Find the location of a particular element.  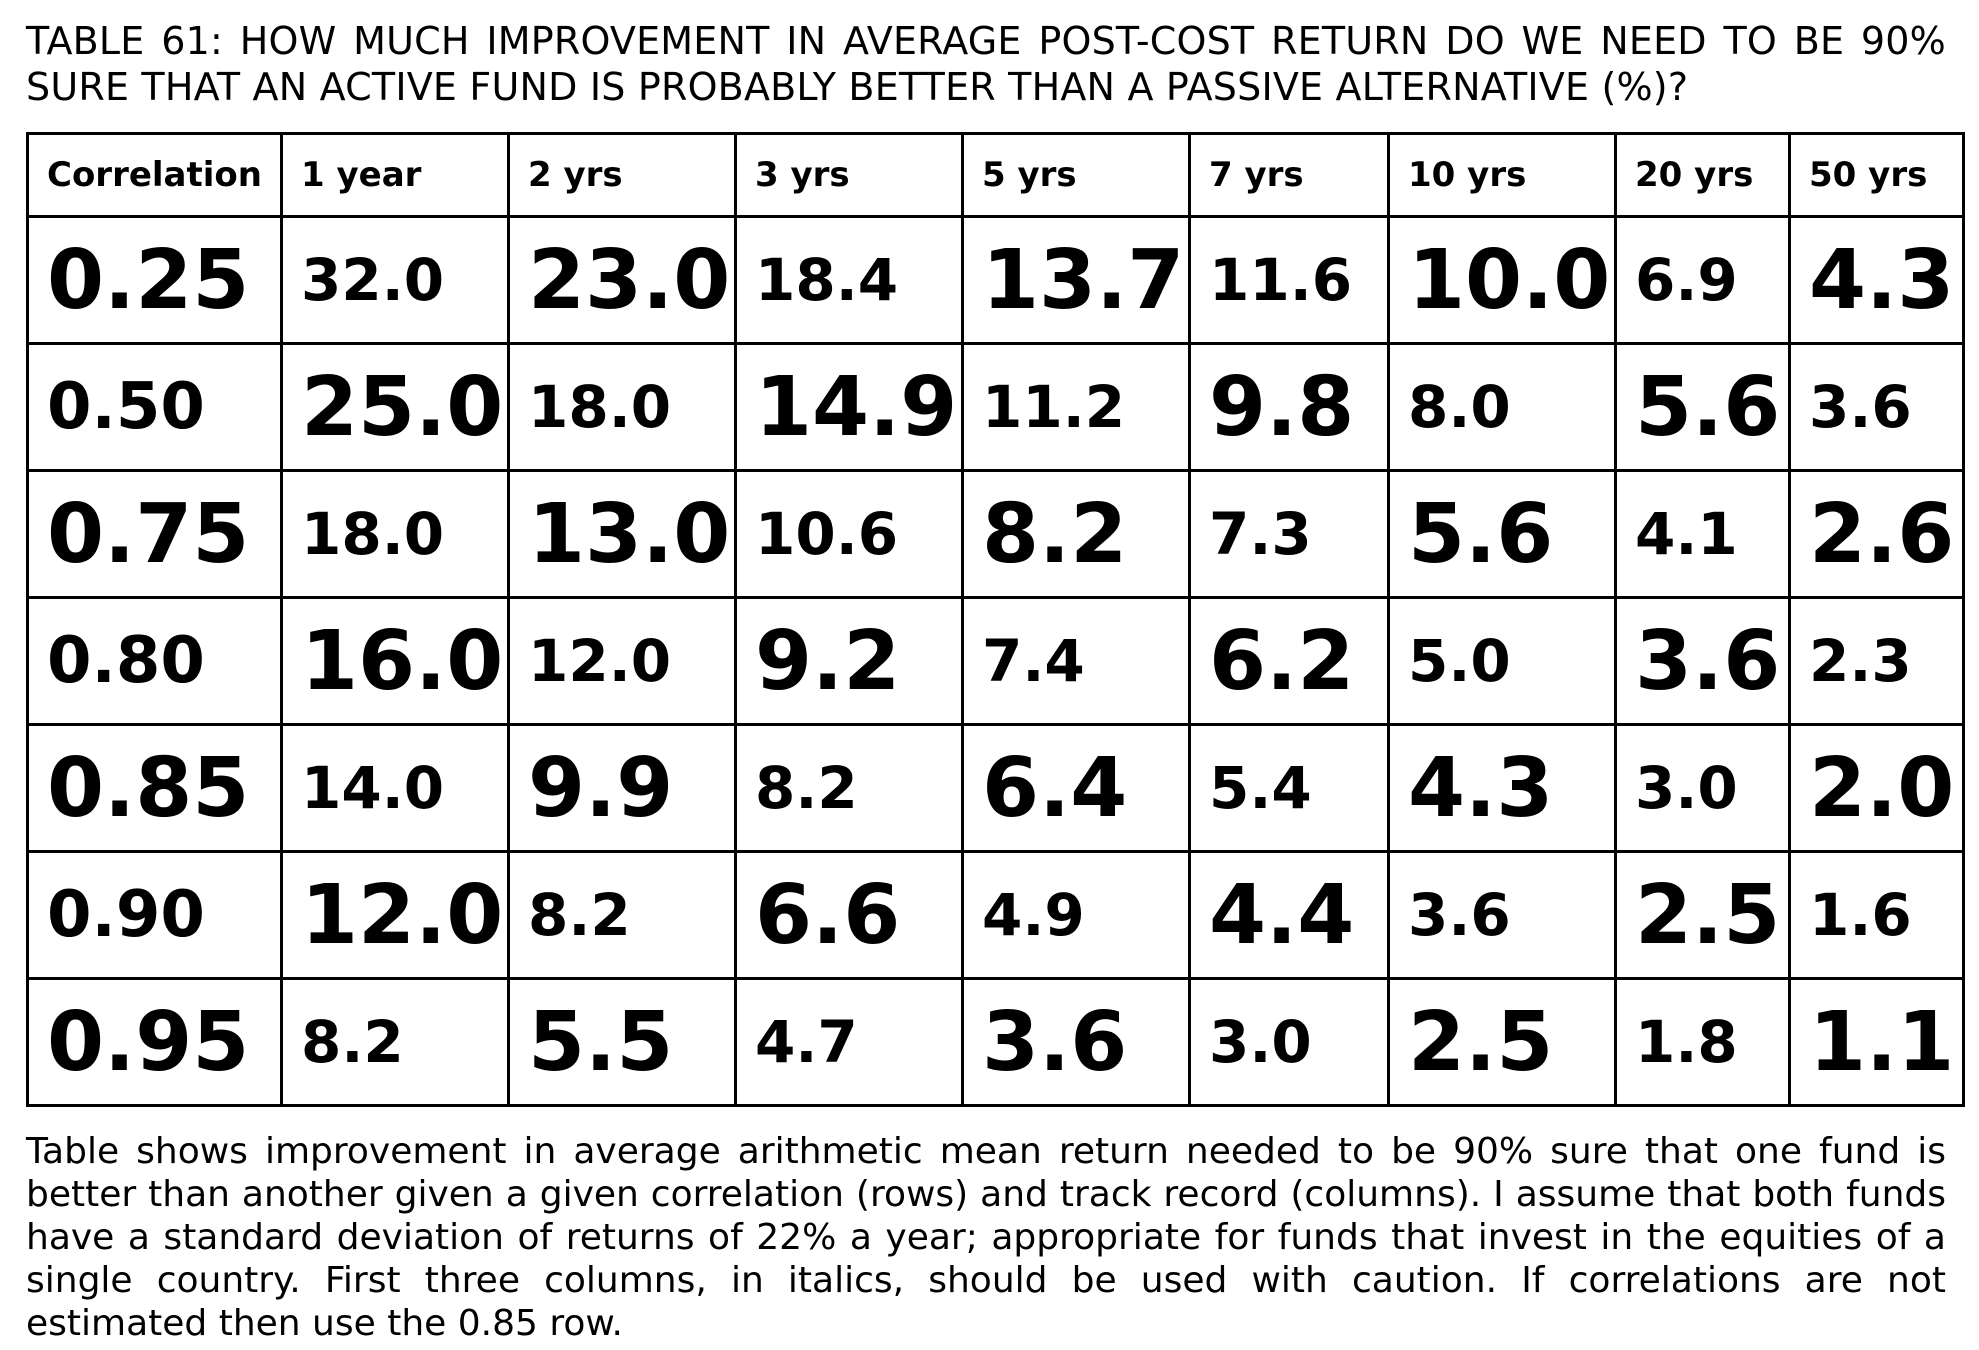

table-cell: 6.2 is located at coordinates (1289, 661).